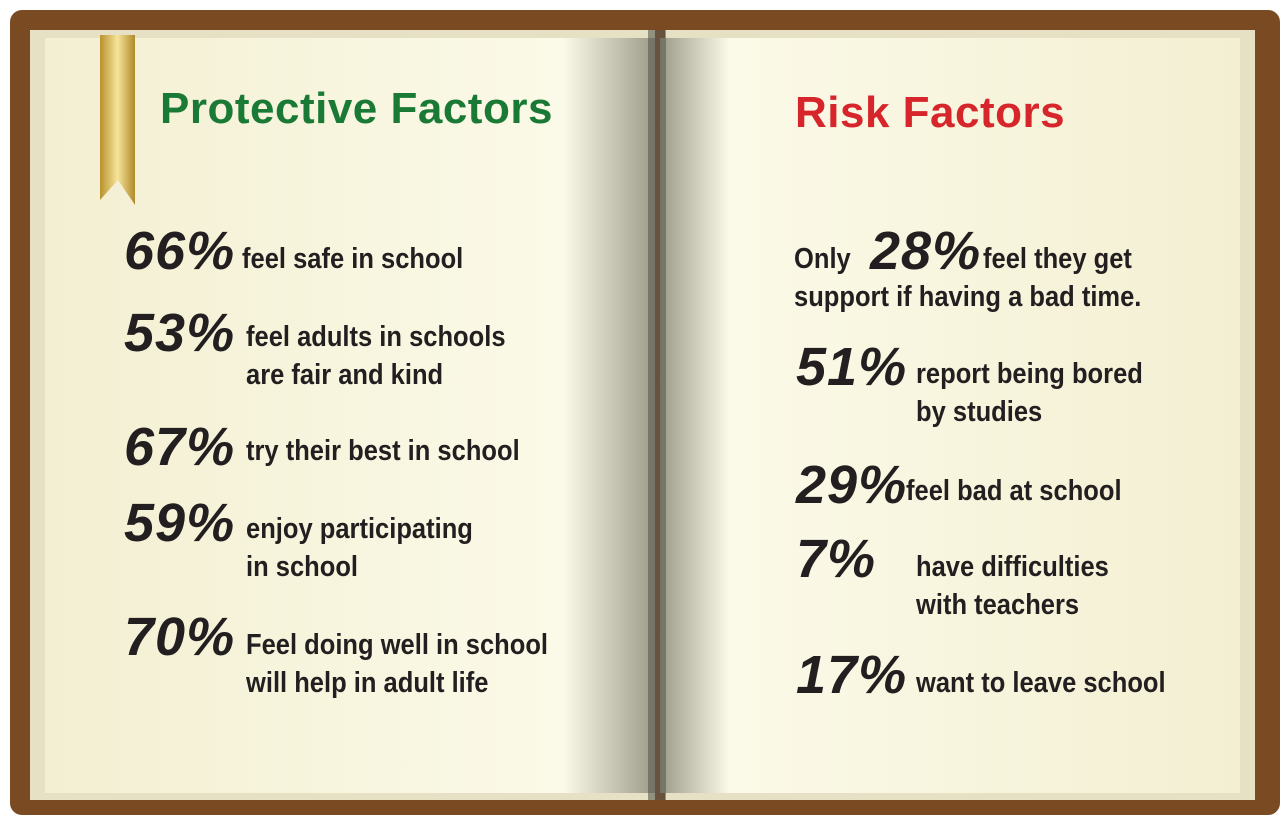  I want to click on stat-text: want to leave school, so click(1041, 683).